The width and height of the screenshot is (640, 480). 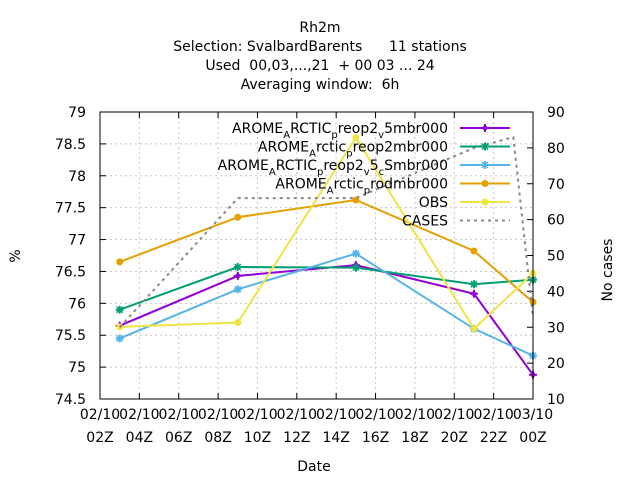 What do you see at coordinates (456, 222) in the screenshot?
I see `legend-item-cases: CASES` at bounding box center [456, 222].